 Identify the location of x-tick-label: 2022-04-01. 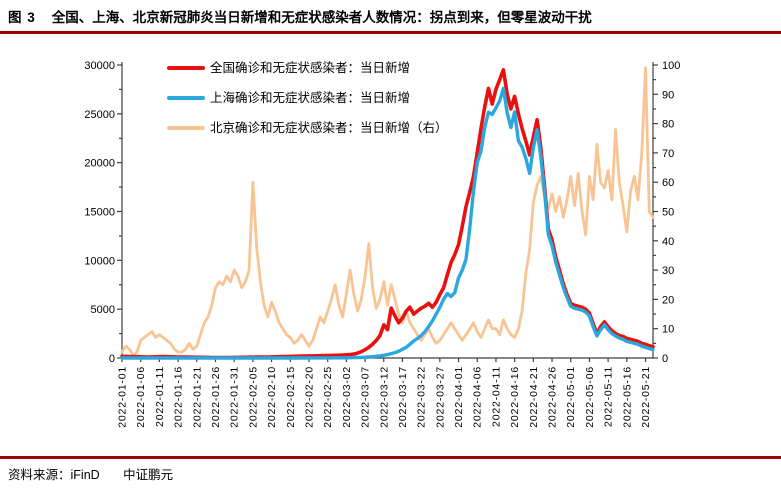
(459, 397).